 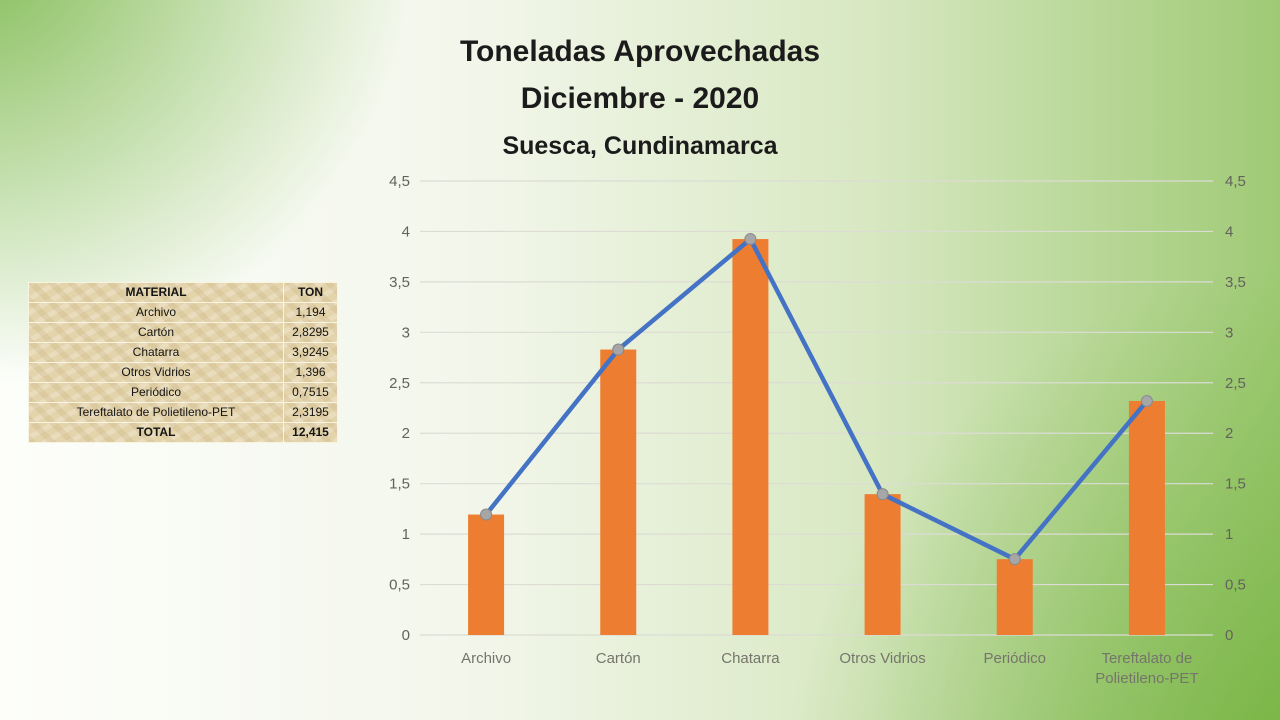 What do you see at coordinates (310, 432) in the screenshot?
I see `ton-cell: 12,415` at bounding box center [310, 432].